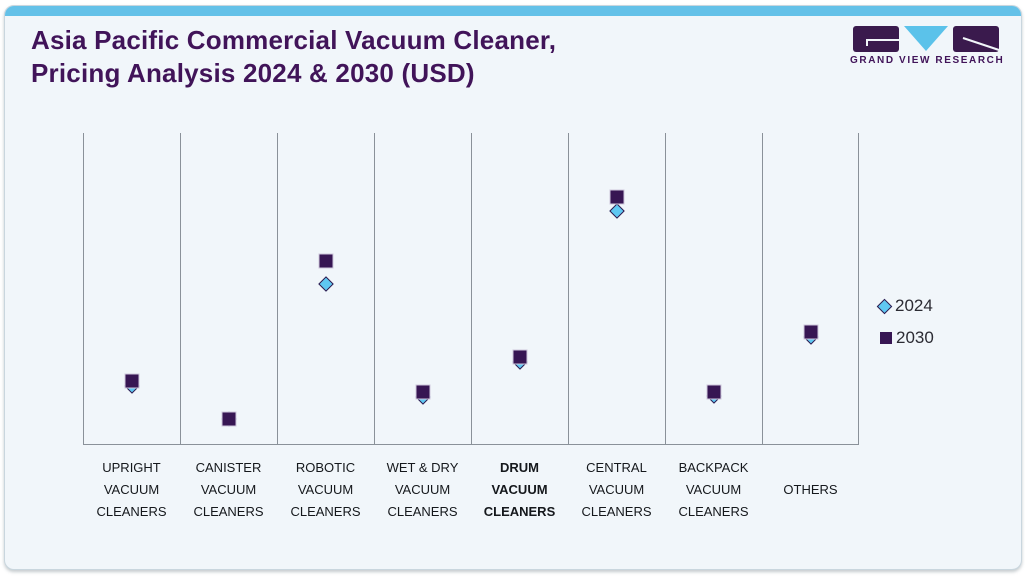  Describe the element at coordinates (131, 489) in the screenshot. I see `x-axis-label: UPRIGHT VACUUM CLEANERS` at that location.